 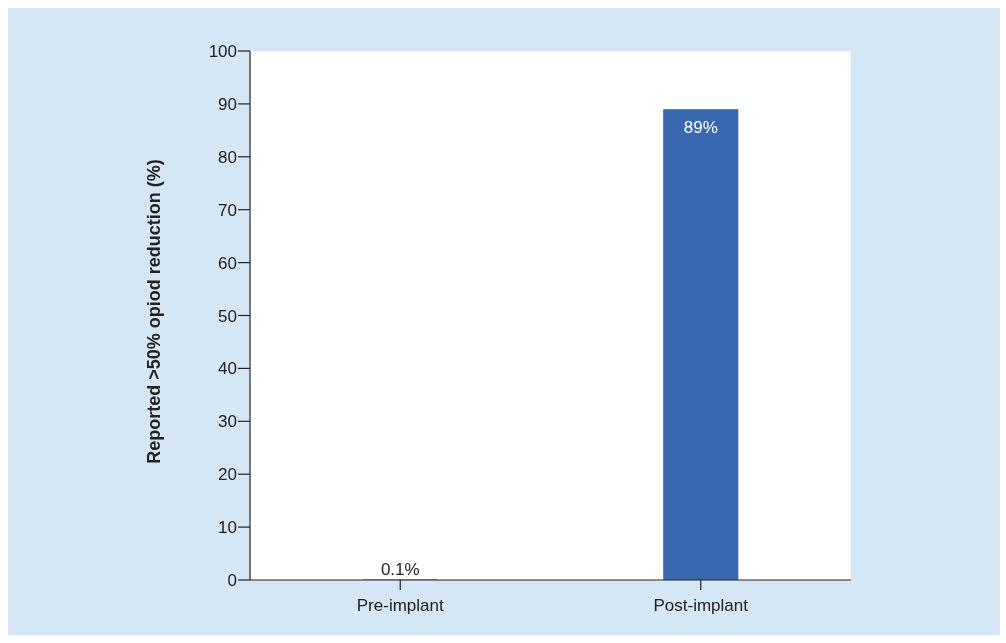 What do you see at coordinates (227, 263) in the screenshot?
I see `y-tick-label: 60` at bounding box center [227, 263].